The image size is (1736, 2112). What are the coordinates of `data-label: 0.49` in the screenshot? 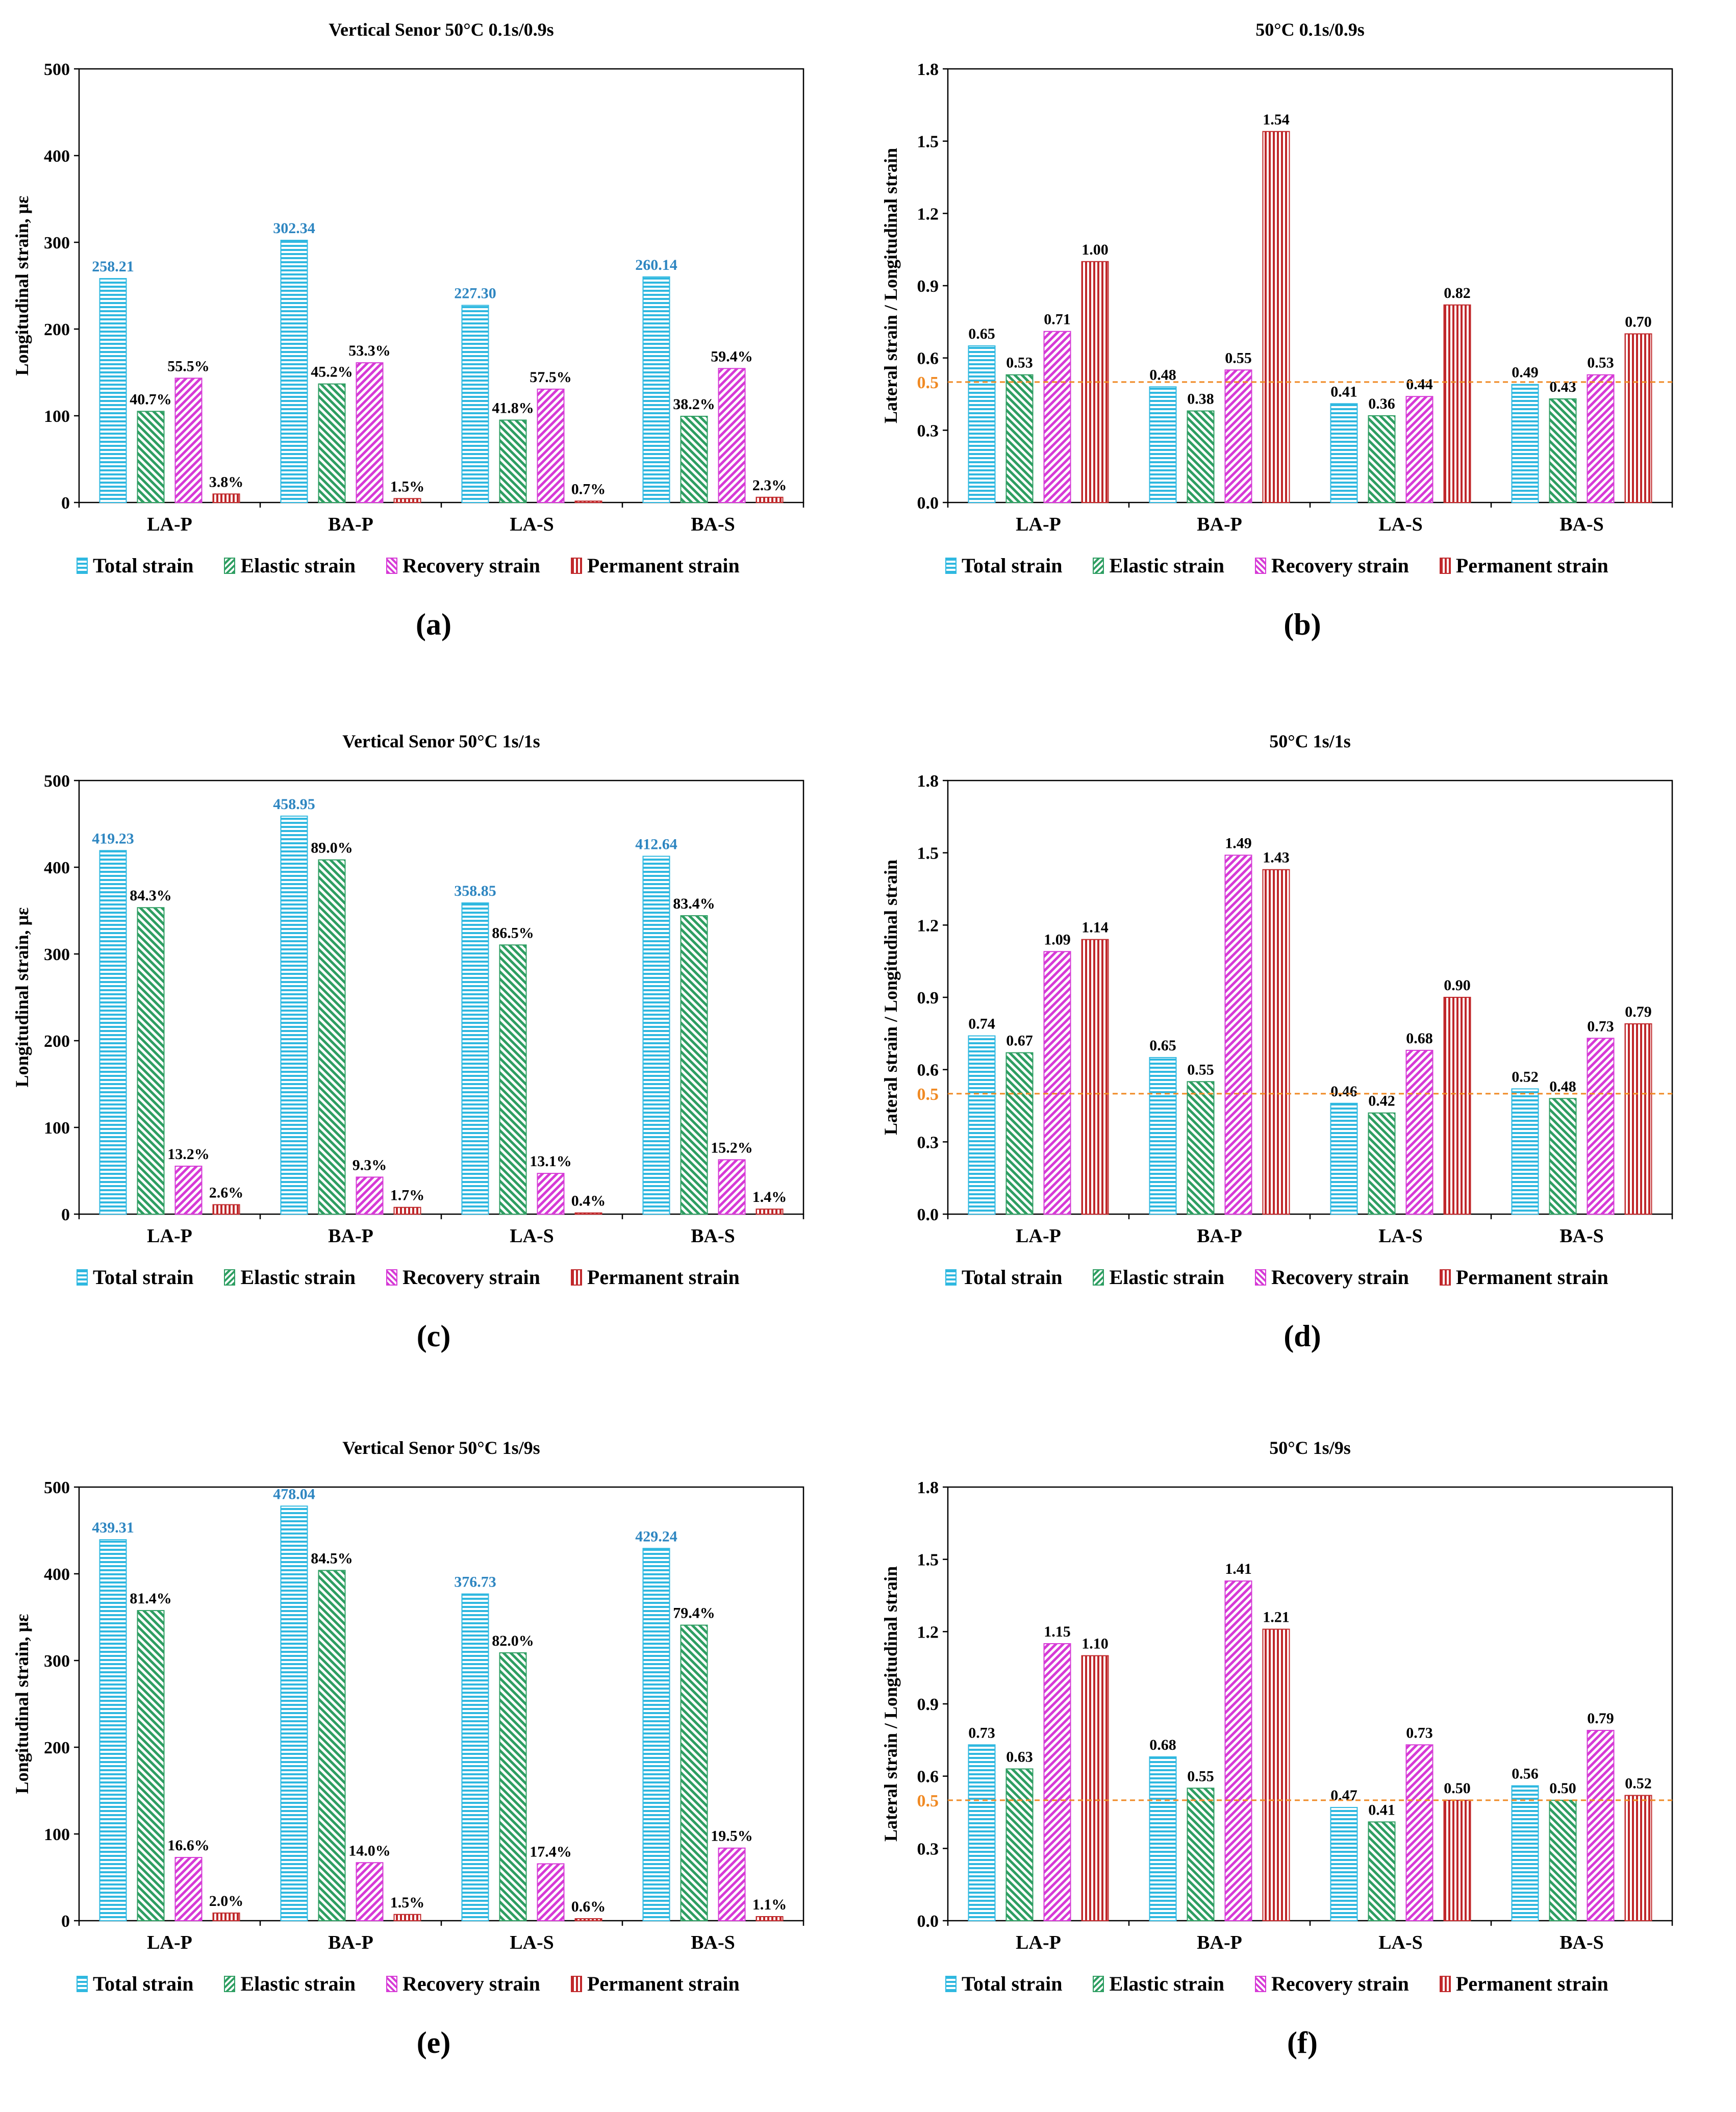 It's located at (1525, 372).